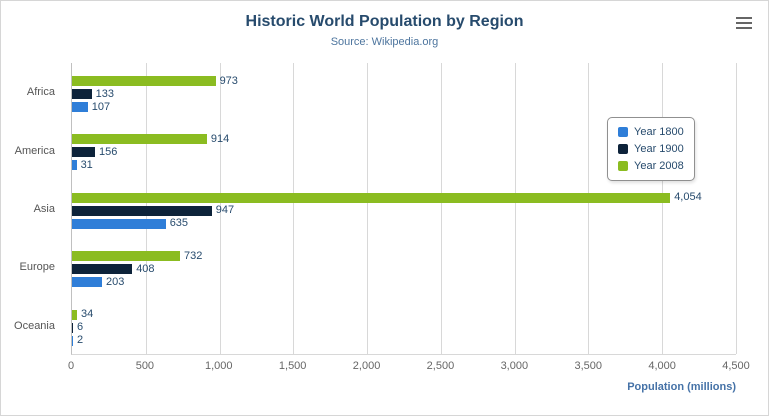 This screenshot has height=416, width=769. What do you see at coordinates (659, 149) in the screenshot?
I see `legend-label: Year 1900` at bounding box center [659, 149].